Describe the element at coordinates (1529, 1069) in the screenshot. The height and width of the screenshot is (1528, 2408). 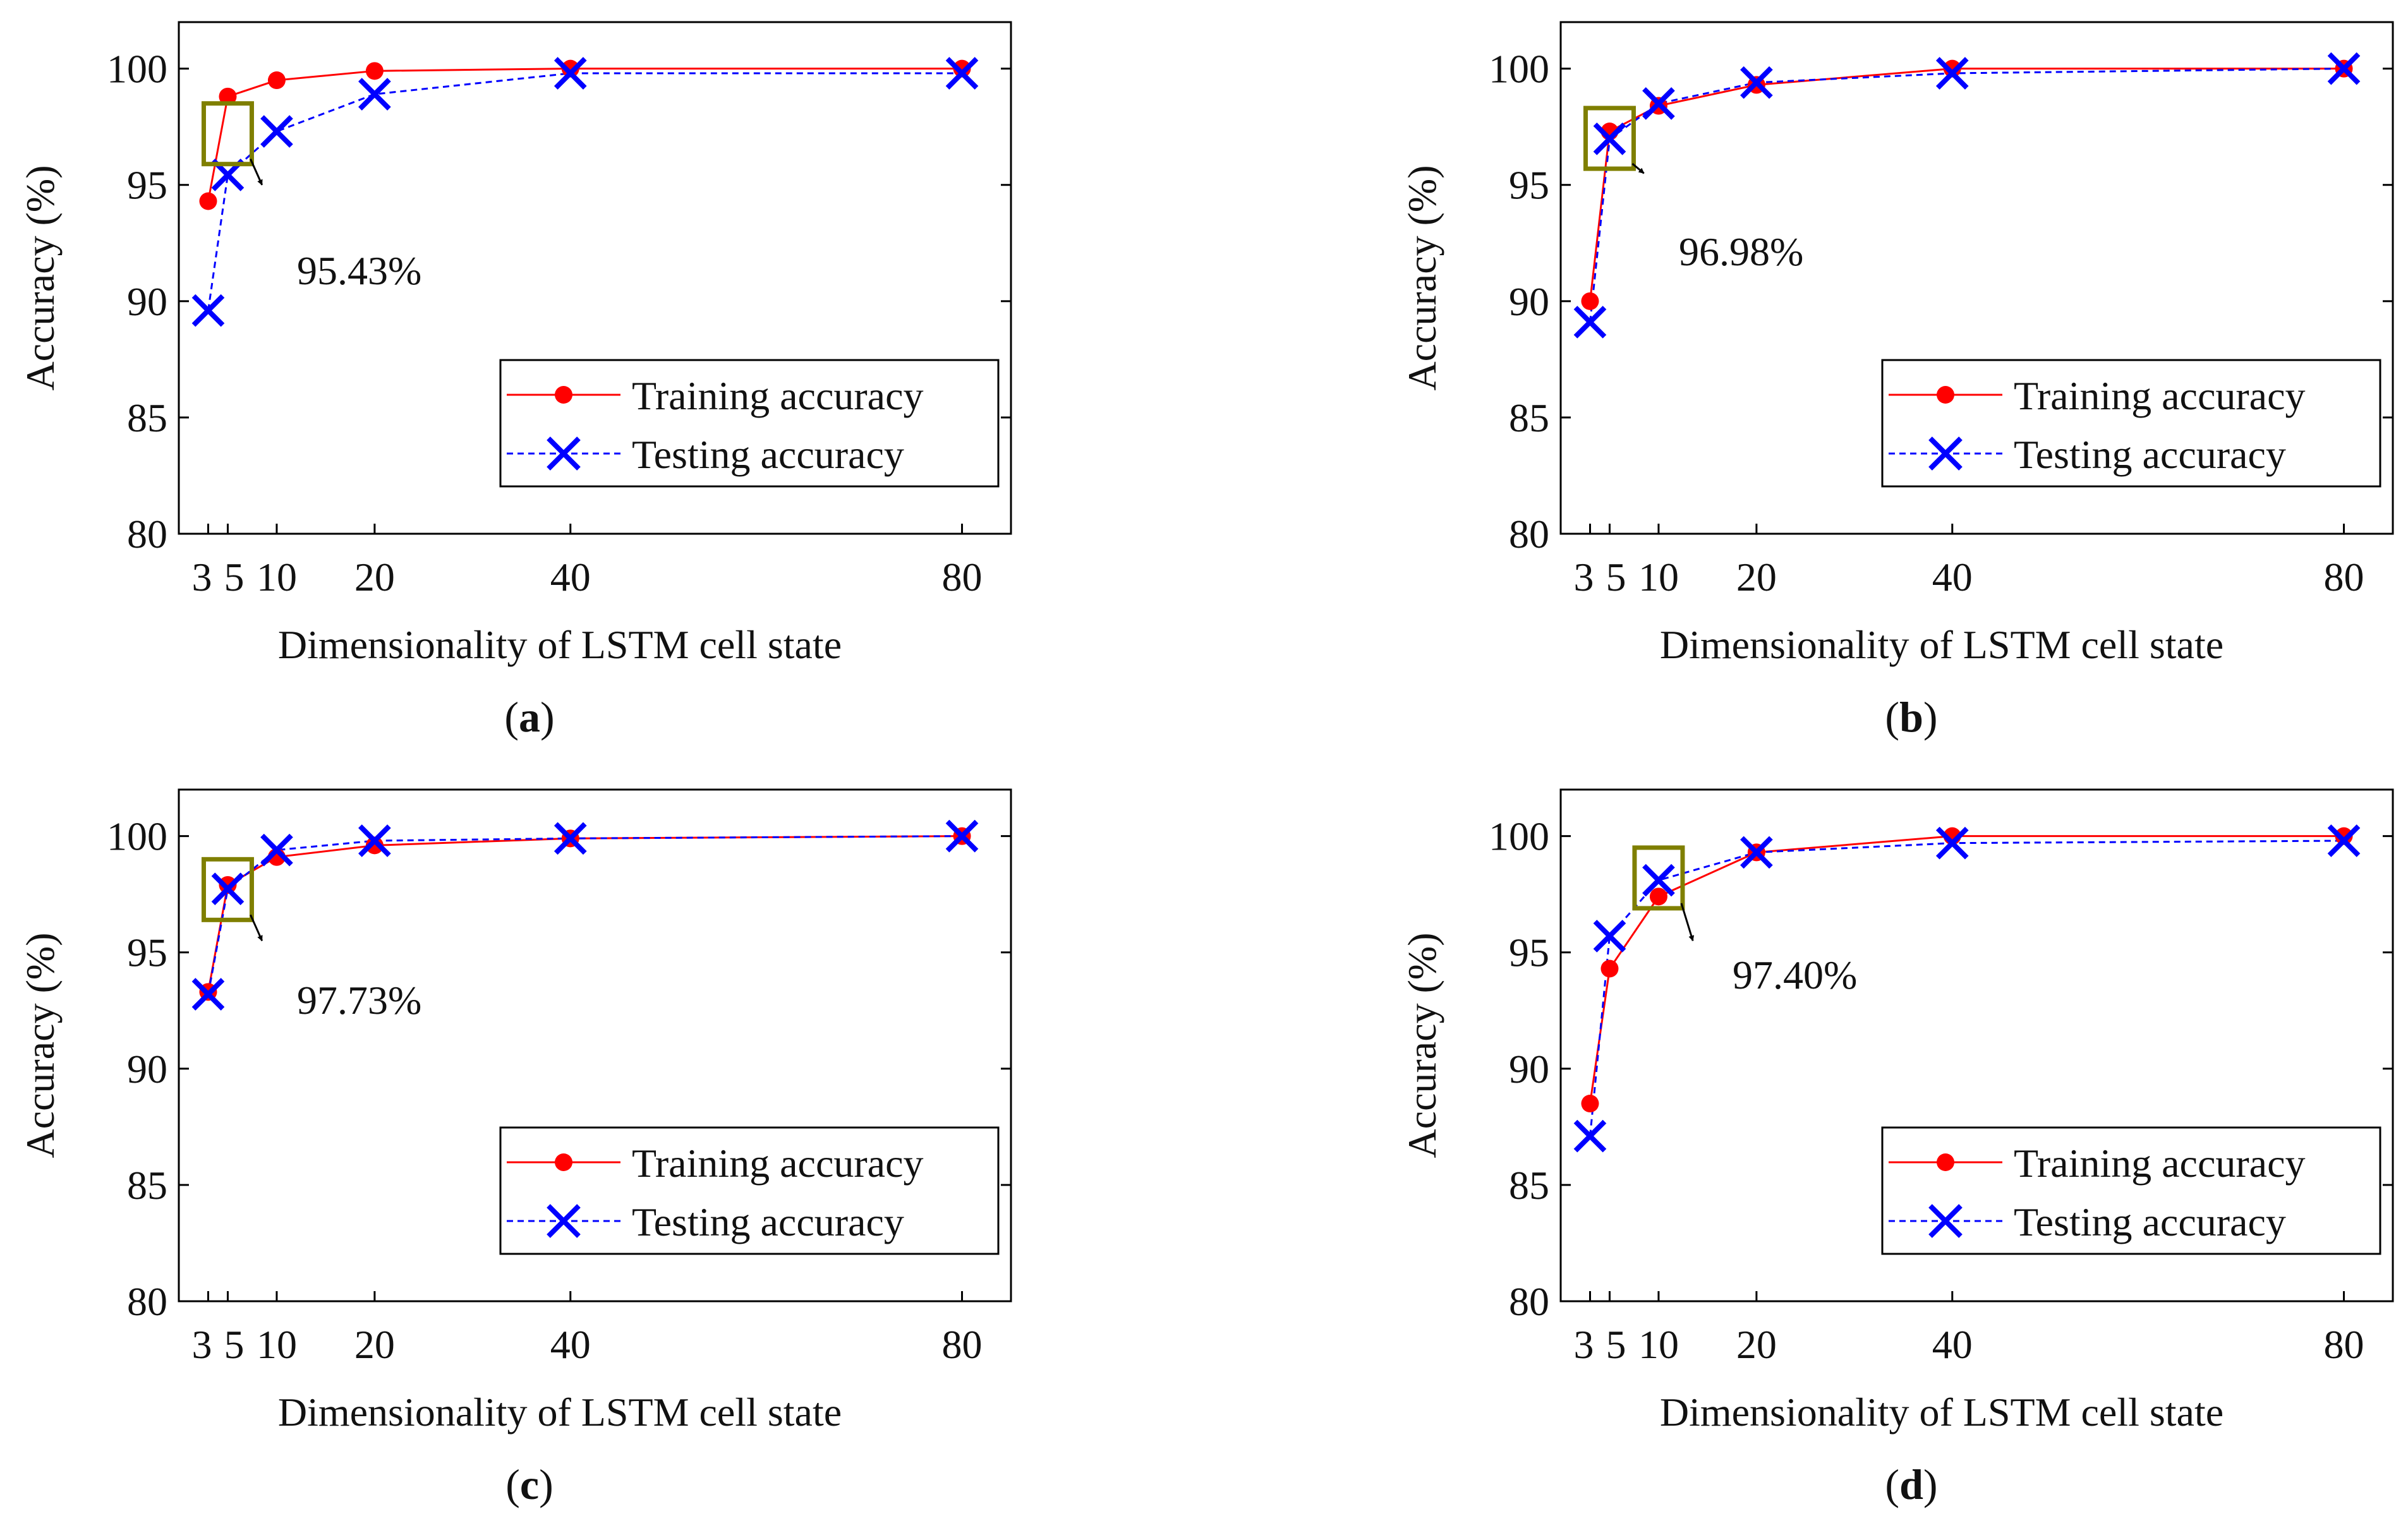
I see `y-tick-label-d-90: 90` at that location.